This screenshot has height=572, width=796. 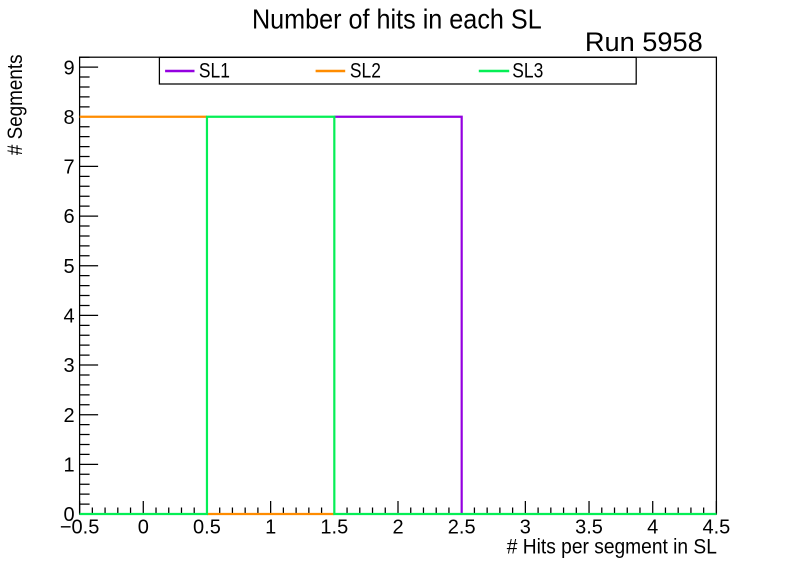 What do you see at coordinates (68, 267) in the screenshot?
I see `svg-text: 5` at bounding box center [68, 267].